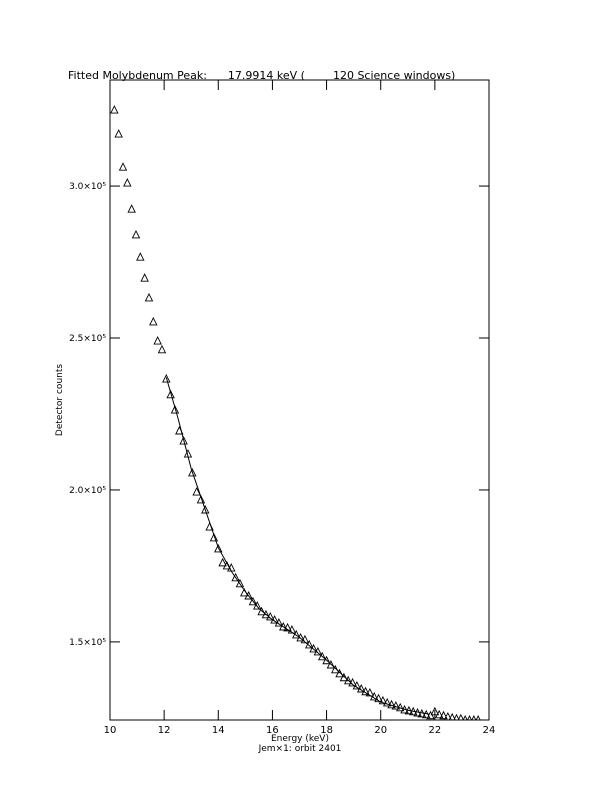  What do you see at coordinates (300, 739) in the screenshot?
I see `x-axis-label: Energy (keV)` at bounding box center [300, 739].